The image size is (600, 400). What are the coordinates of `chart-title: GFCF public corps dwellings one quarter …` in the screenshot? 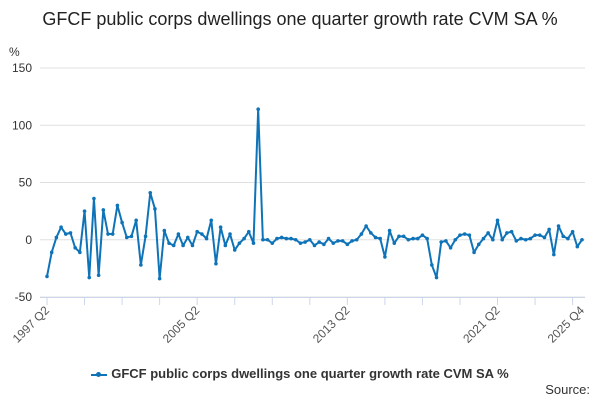 It's located at (300, 19).